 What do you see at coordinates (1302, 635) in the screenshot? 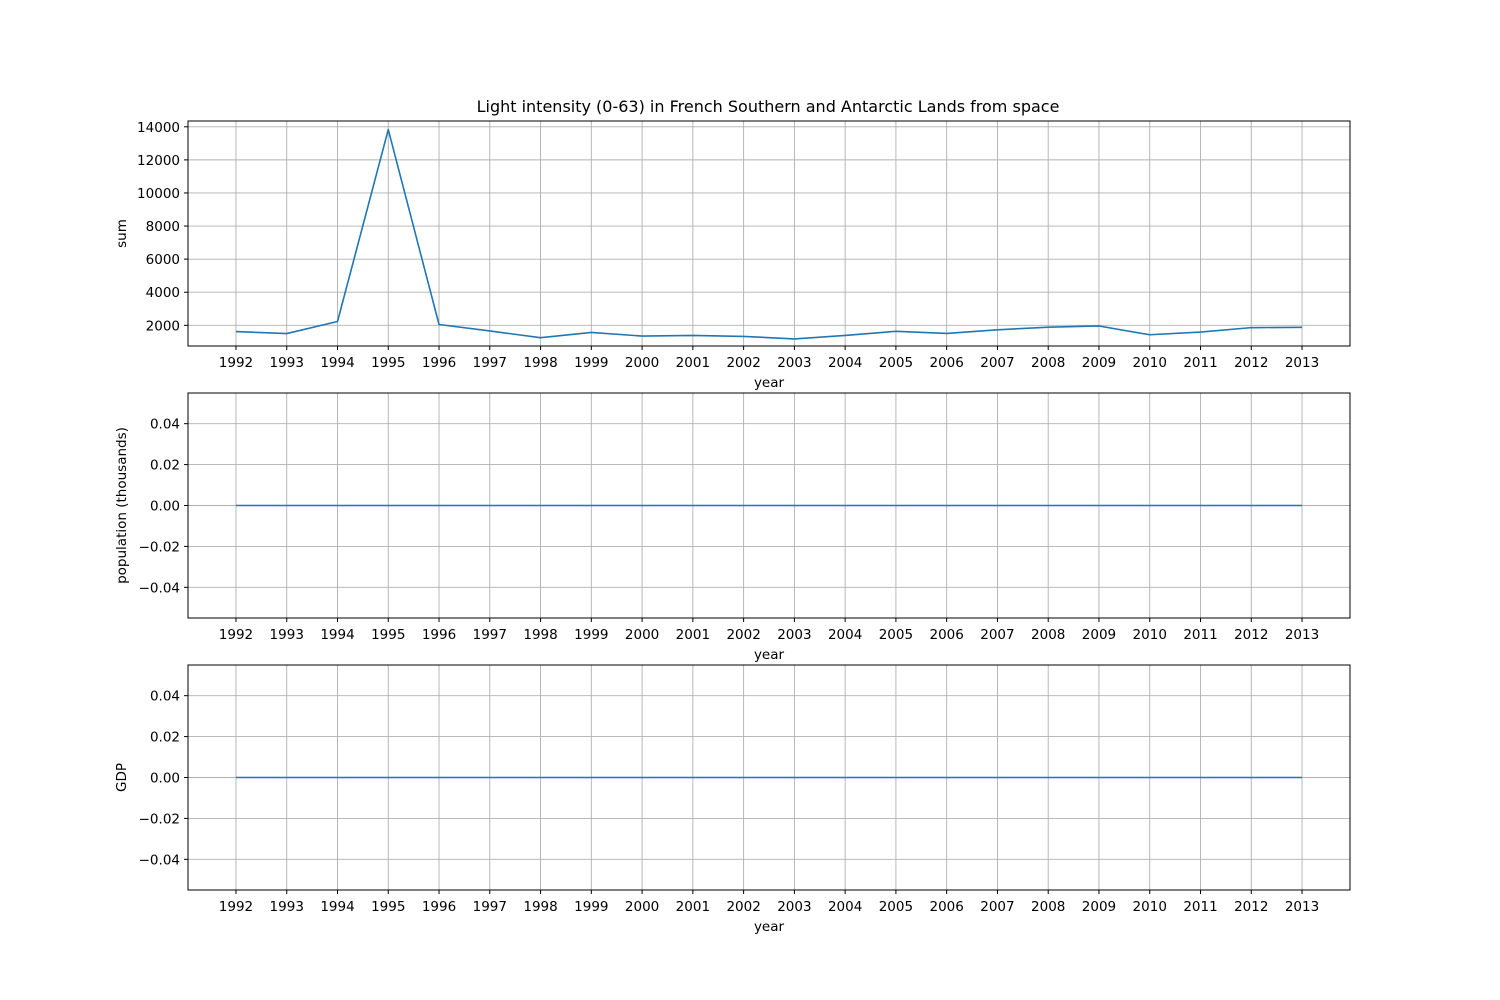
I see `population-x-tick-label: 2013` at bounding box center [1302, 635].